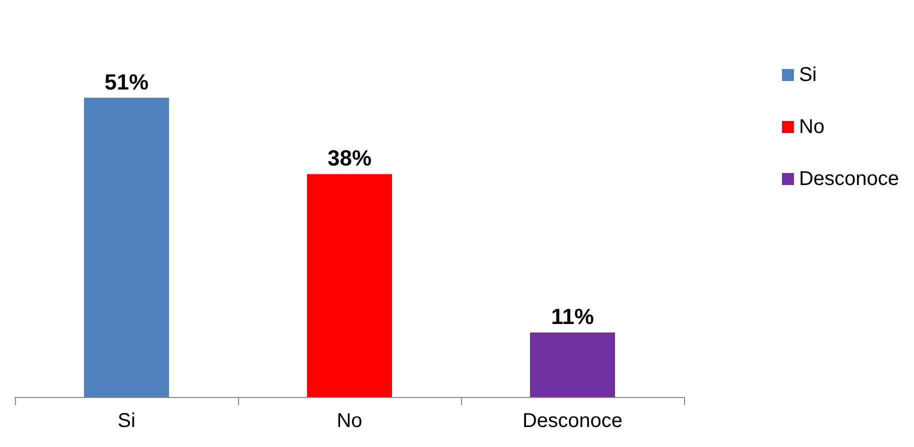 This screenshot has height=447, width=914. I want to click on legend-label: Si, so click(807, 75).